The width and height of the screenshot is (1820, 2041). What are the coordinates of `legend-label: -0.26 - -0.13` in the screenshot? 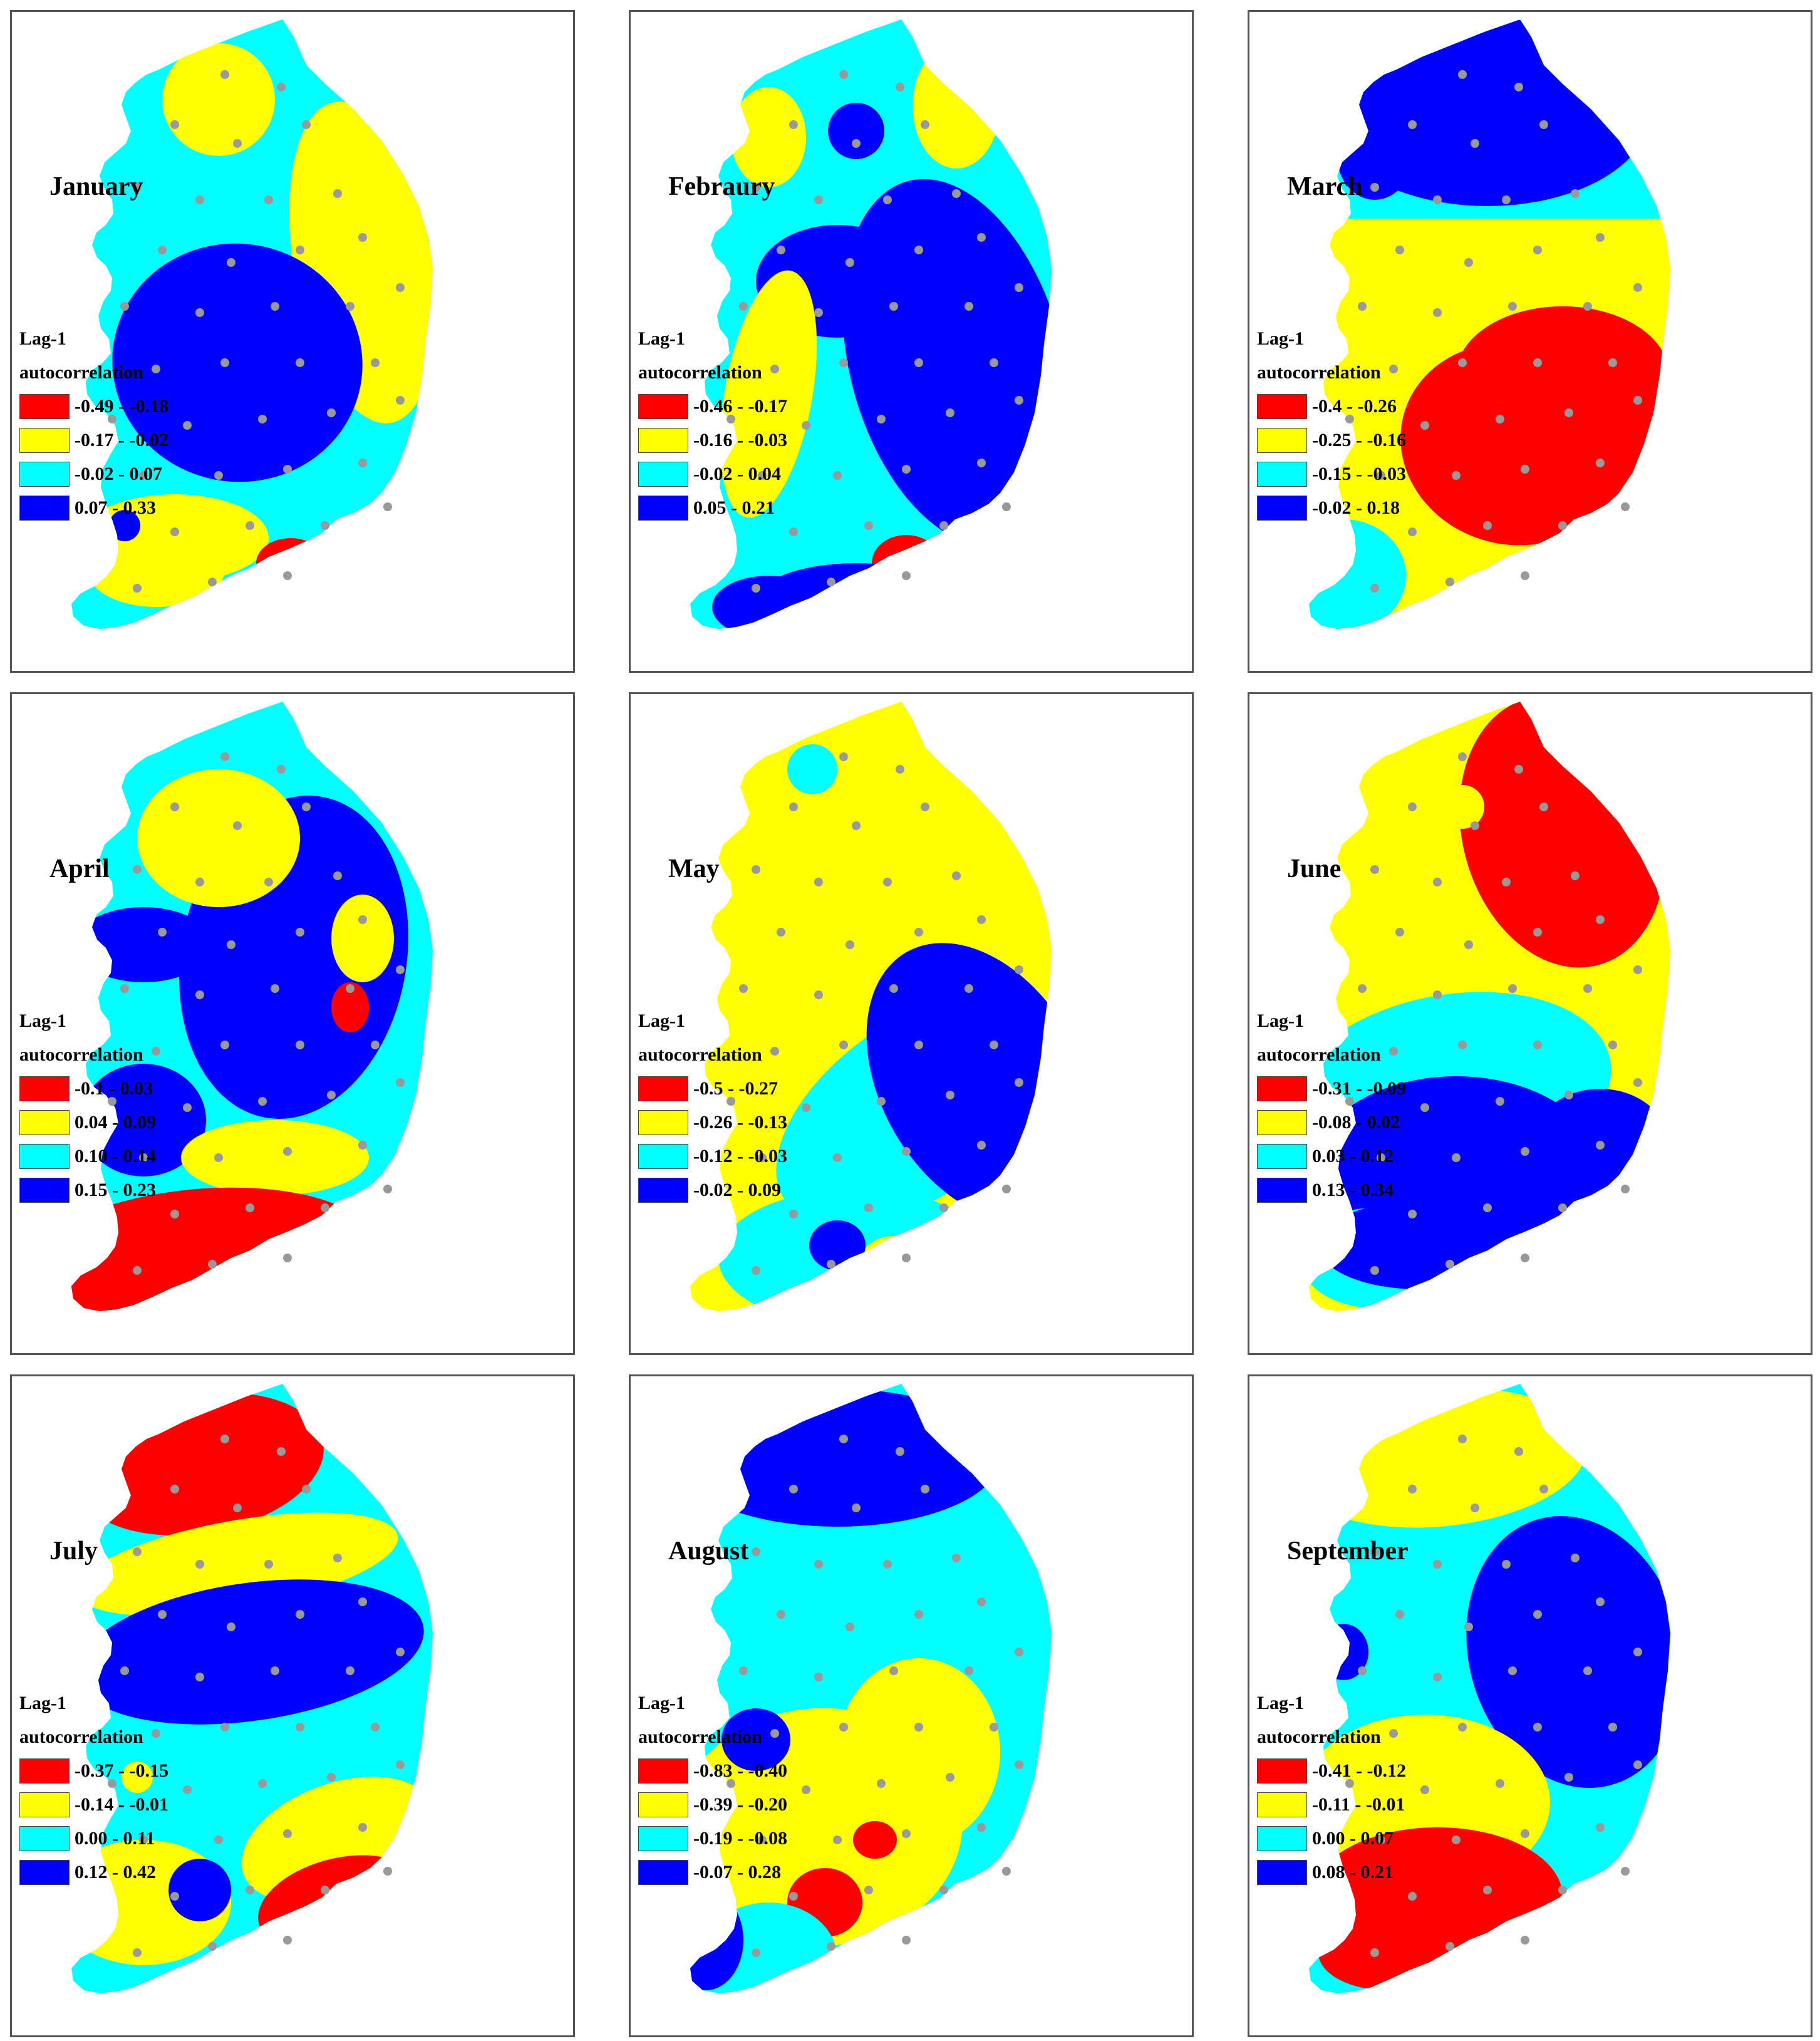 It's located at (740, 1122).